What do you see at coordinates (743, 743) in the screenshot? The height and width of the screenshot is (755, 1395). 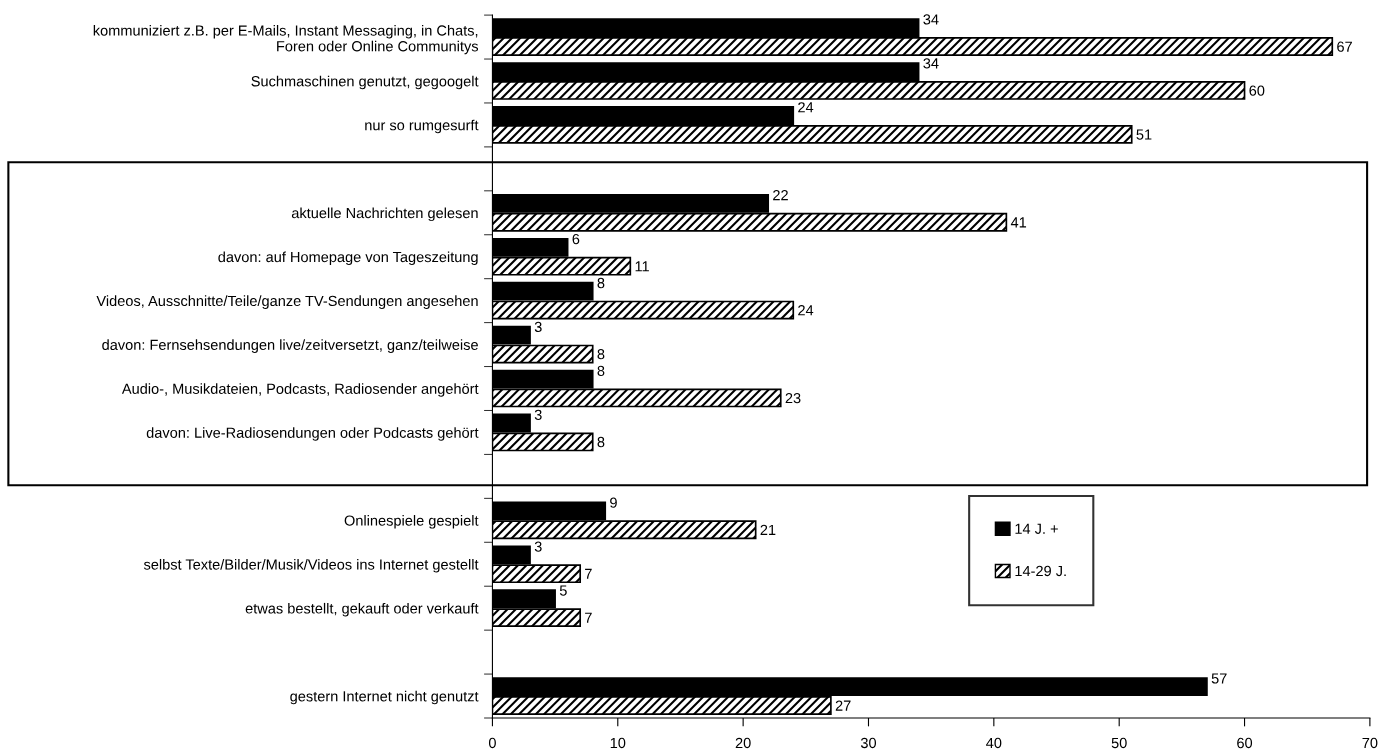 I see `x-tick-label: 20` at bounding box center [743, 743].